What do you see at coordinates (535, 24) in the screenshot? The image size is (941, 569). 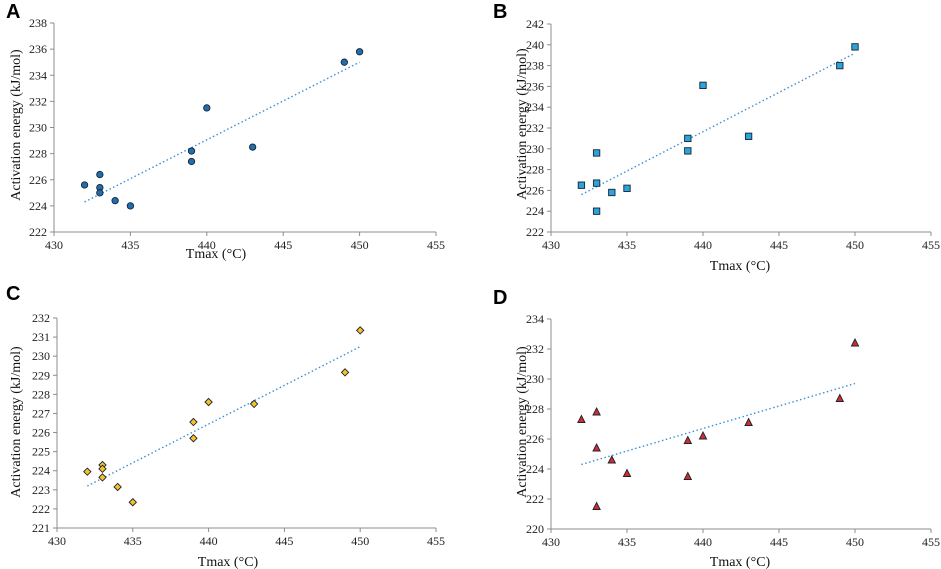 I see `panel-b-y-tick-label: 242` at bounding box center [535, 24].